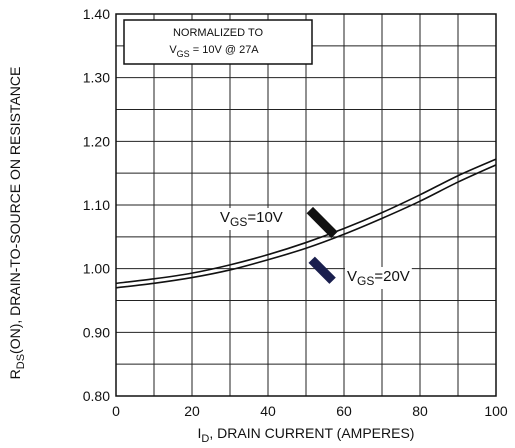 This screenshot has width=515, height=448. Describe the element at coordinates (17, 223) in the screenshot. I see `y-axis-label: RDS(ON), DRAIN-TO-SOURCE ON RESISTANCE` at that location.